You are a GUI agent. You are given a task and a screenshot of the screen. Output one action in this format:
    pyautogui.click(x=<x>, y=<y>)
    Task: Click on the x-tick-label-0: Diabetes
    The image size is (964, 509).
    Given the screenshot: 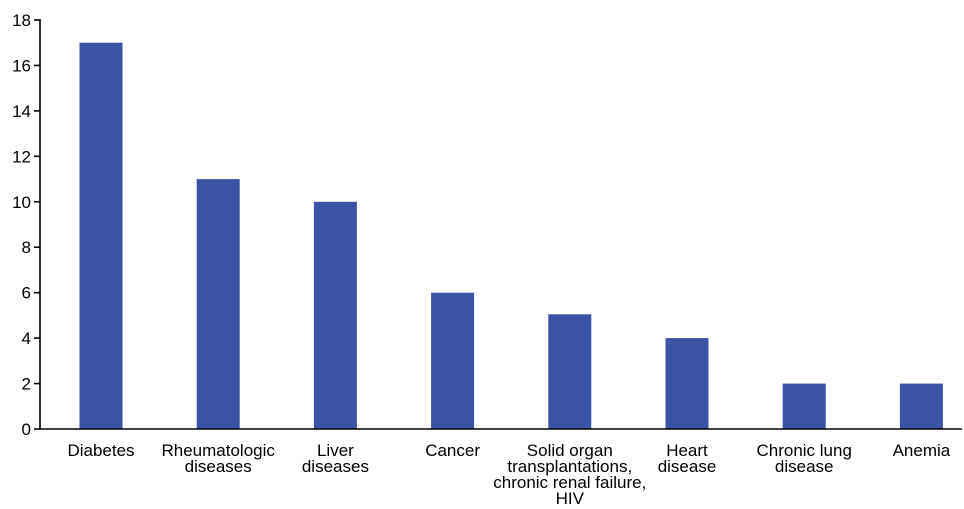 What is the action you would take?
    pyautogui.click(x=100, y=450)
    